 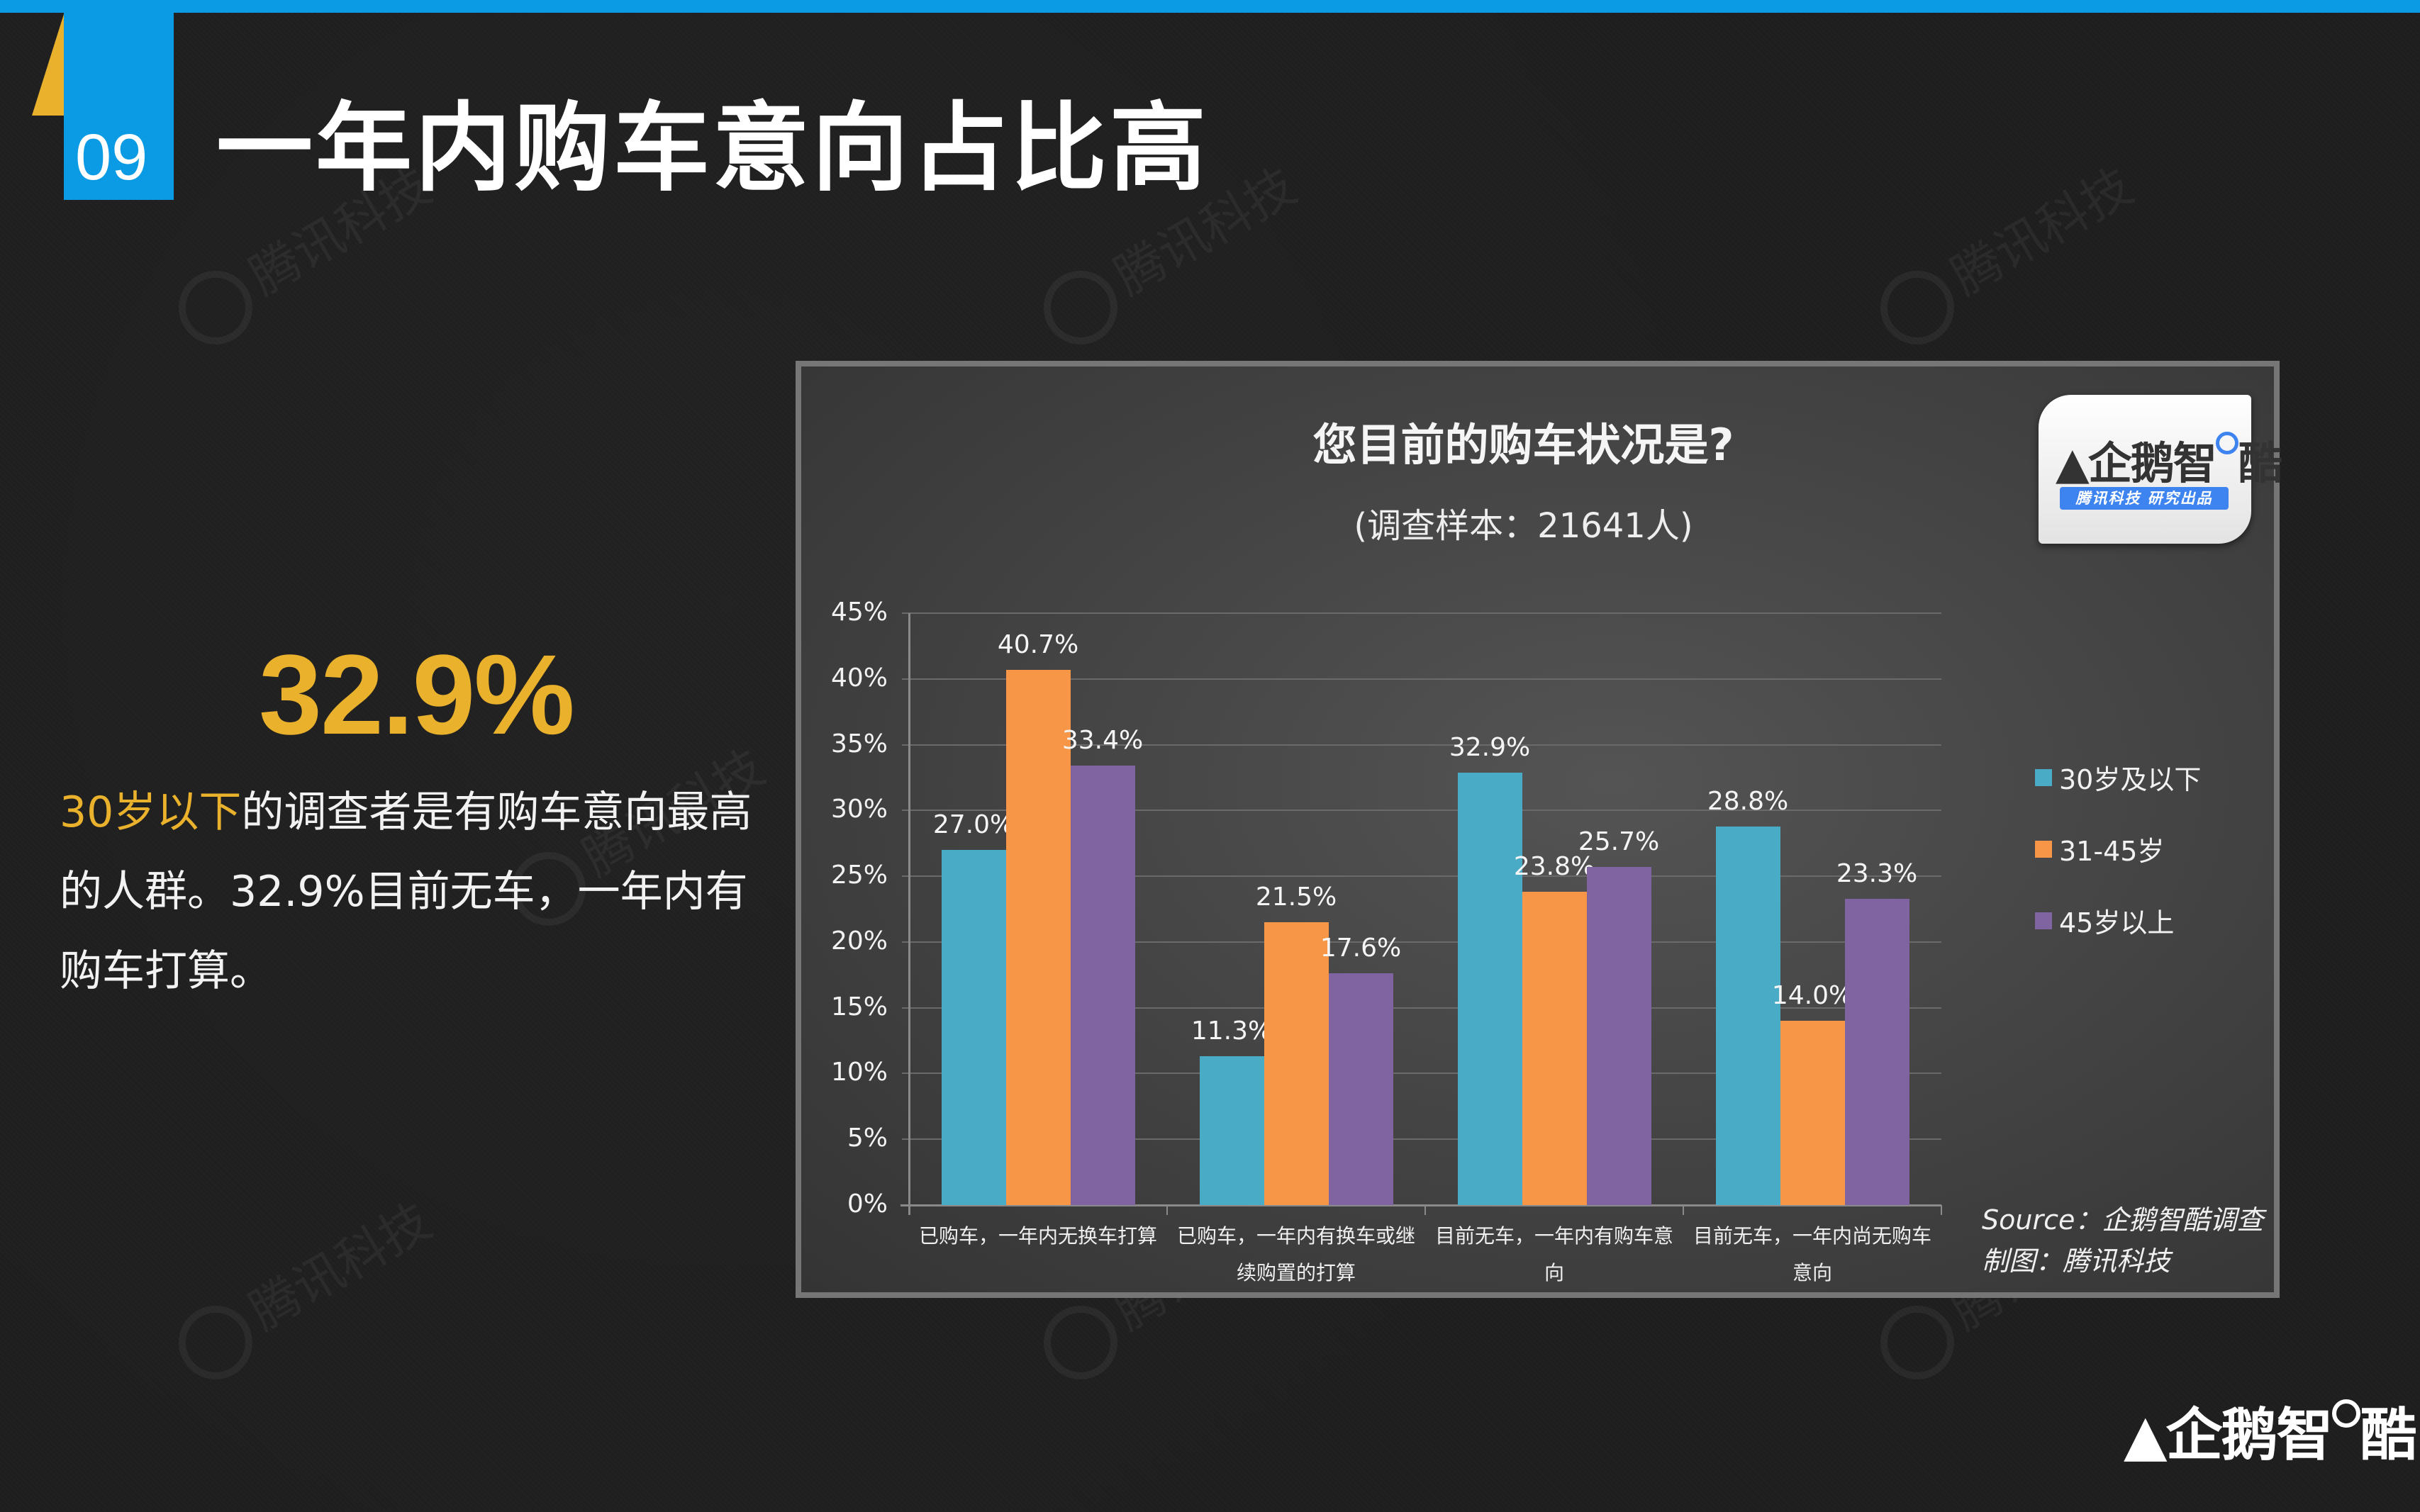 I want to click on chart-legend: 30岁及以下 31-45岁 45岁以上, so click(x=2118, y=866).